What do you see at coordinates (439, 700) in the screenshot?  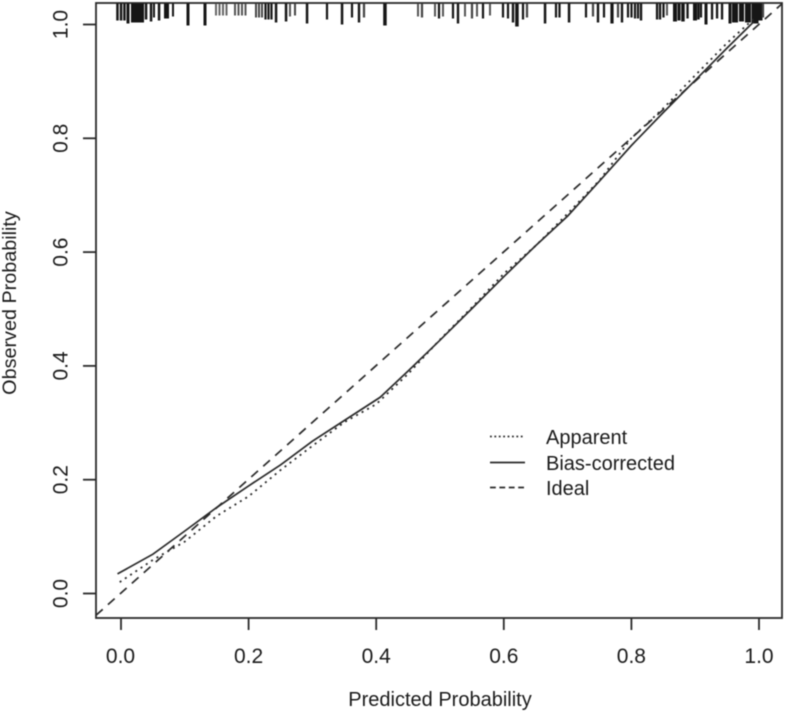 I see `svg-text: Predicted Probability` at bounding box center [439, 700].